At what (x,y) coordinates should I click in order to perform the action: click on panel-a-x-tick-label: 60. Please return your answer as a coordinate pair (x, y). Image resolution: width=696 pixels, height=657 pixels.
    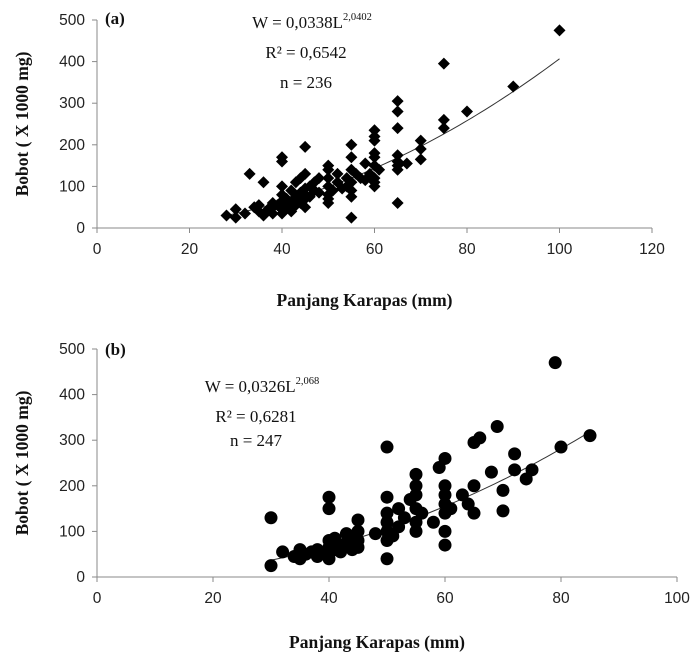
    Looking at the image, I should click on (375, 249).